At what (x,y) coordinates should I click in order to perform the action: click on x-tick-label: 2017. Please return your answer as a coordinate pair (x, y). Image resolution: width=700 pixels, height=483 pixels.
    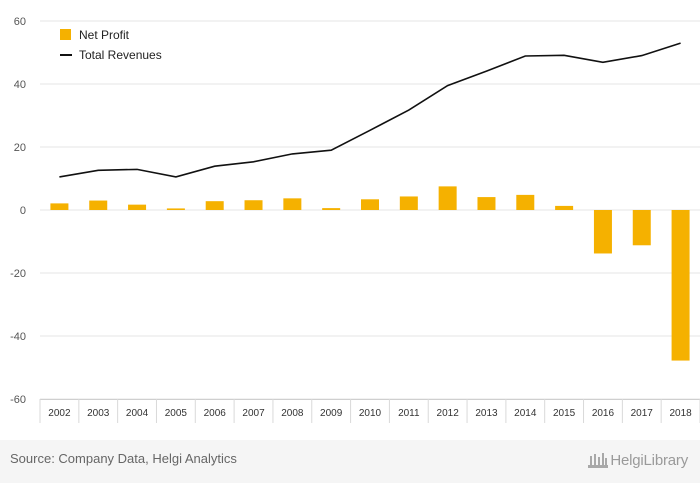
    Looking at the image, I should click on (642, 413).